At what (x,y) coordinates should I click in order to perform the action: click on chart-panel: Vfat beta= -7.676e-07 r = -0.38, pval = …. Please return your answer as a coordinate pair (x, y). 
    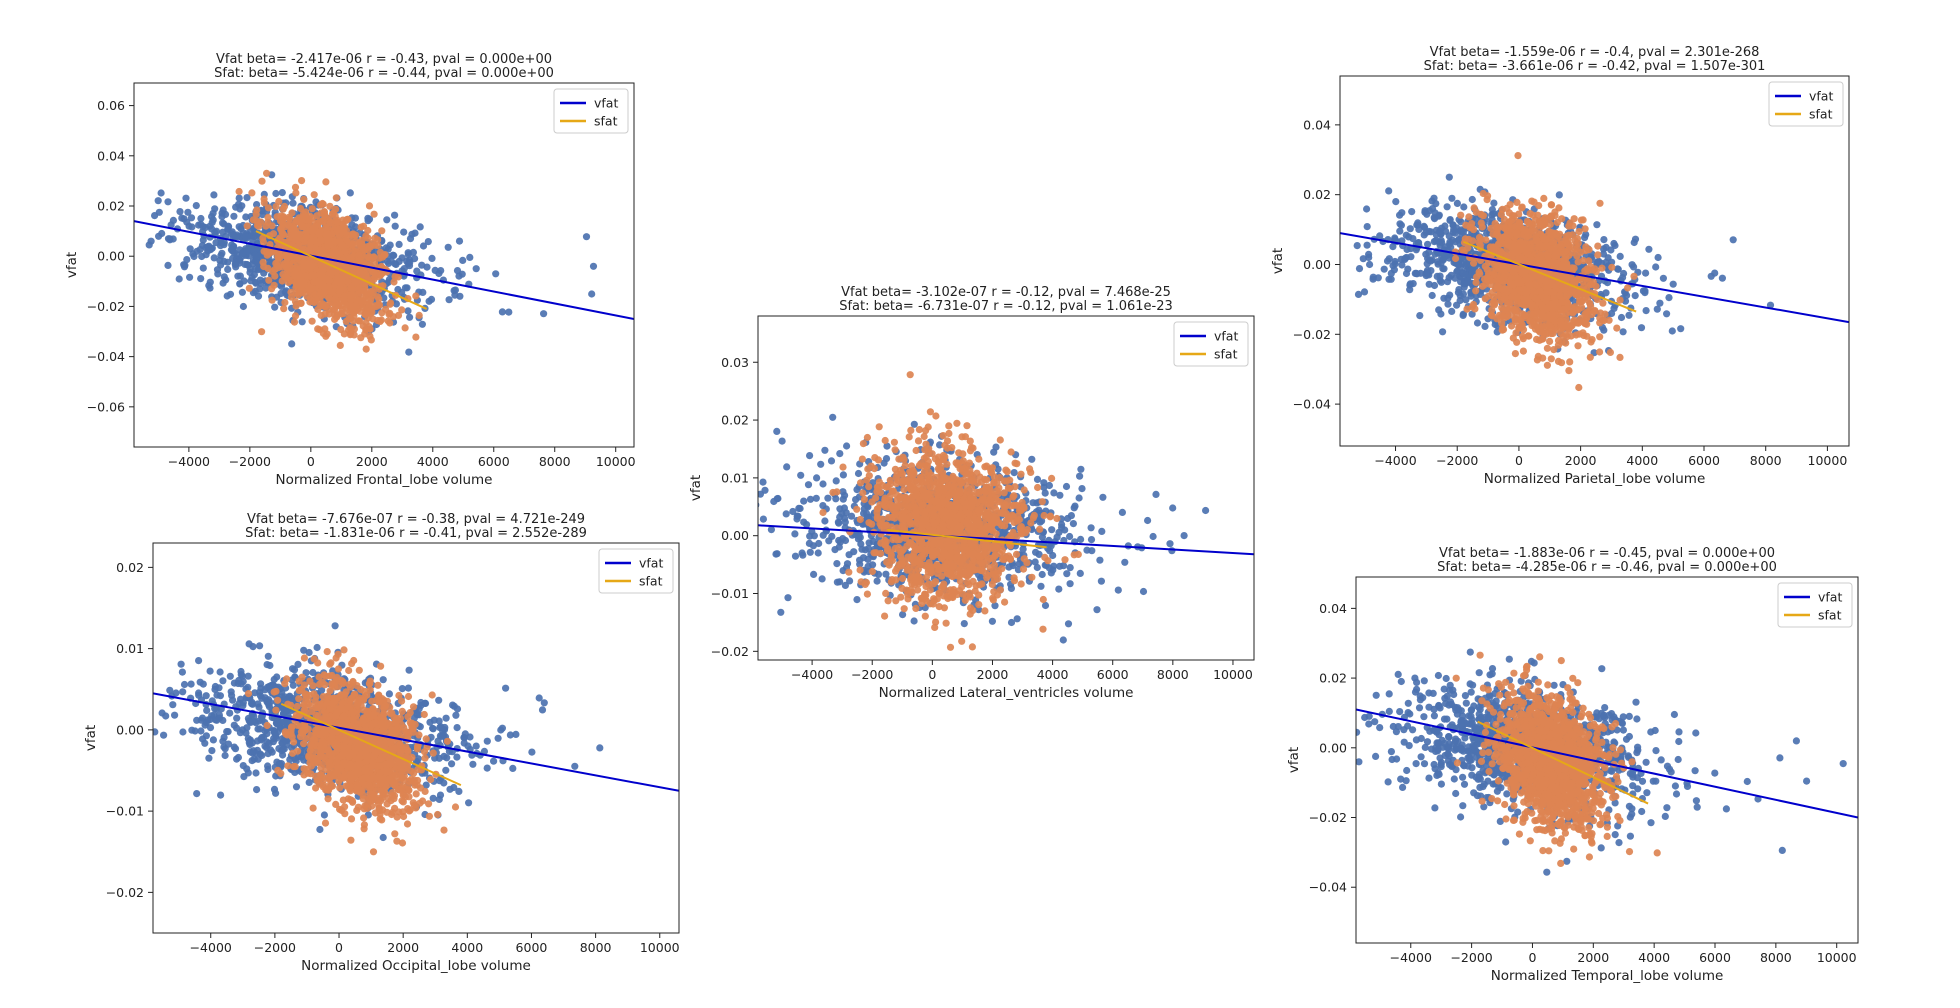
    Looking at the image, I should click on (381, 743).